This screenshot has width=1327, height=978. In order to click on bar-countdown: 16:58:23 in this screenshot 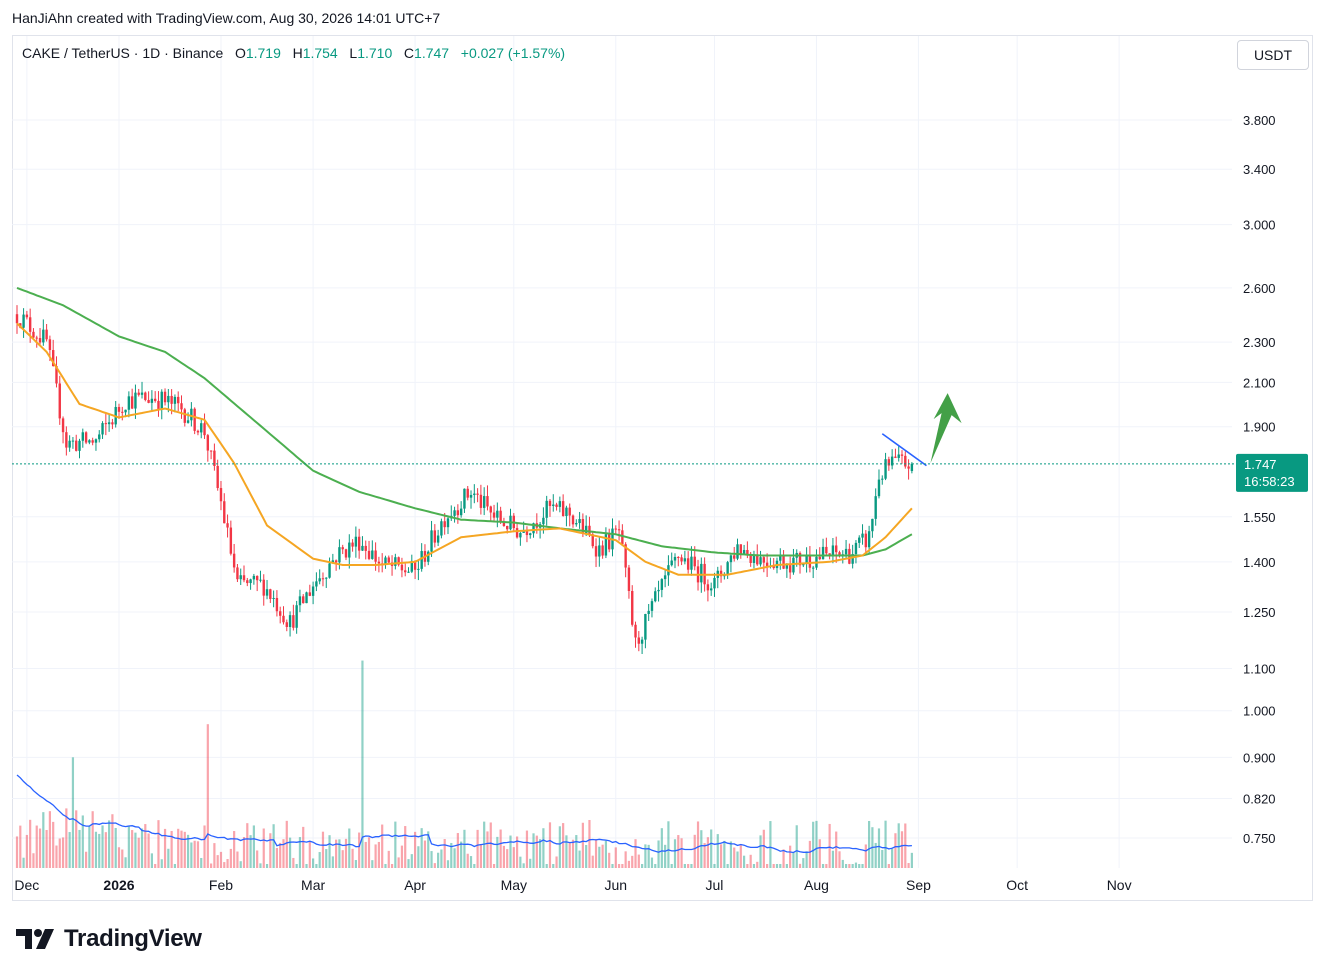, I will do `click(1269, 481)`.